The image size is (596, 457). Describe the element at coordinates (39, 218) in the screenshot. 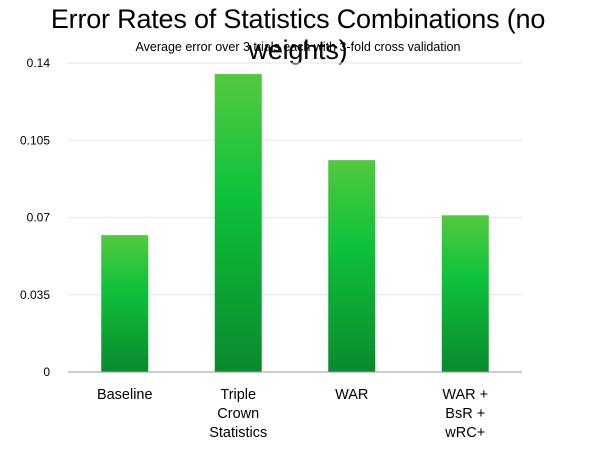

I see `y-tick-label: 0.07` at that location.